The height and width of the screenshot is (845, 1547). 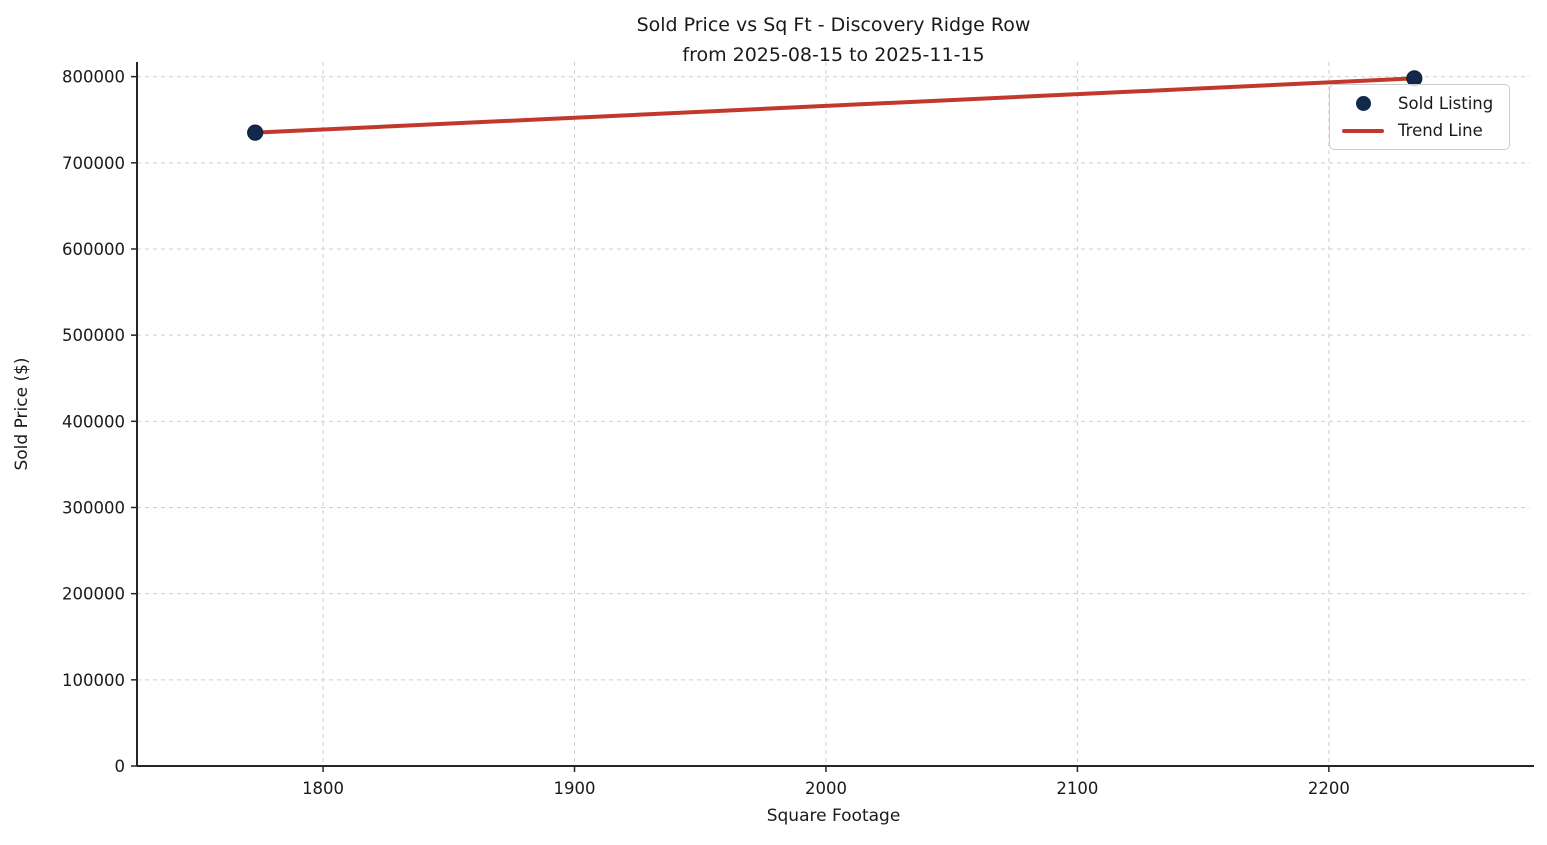 I want to click on trend-line-marker-icon, so click(x=1363, y=130).